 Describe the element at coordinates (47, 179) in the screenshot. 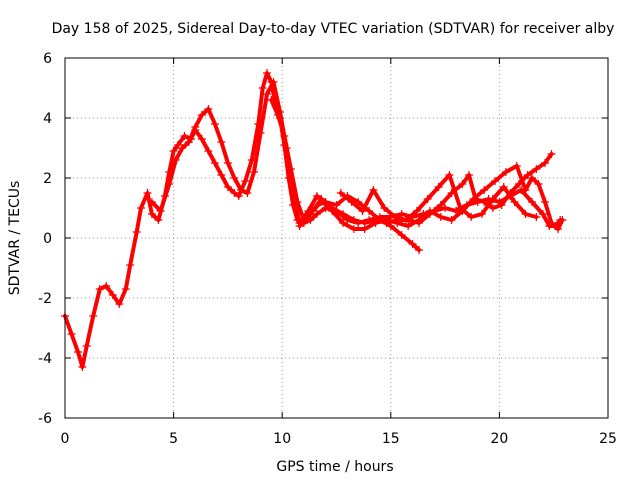

I see `y-tick-label: 2` at that location.